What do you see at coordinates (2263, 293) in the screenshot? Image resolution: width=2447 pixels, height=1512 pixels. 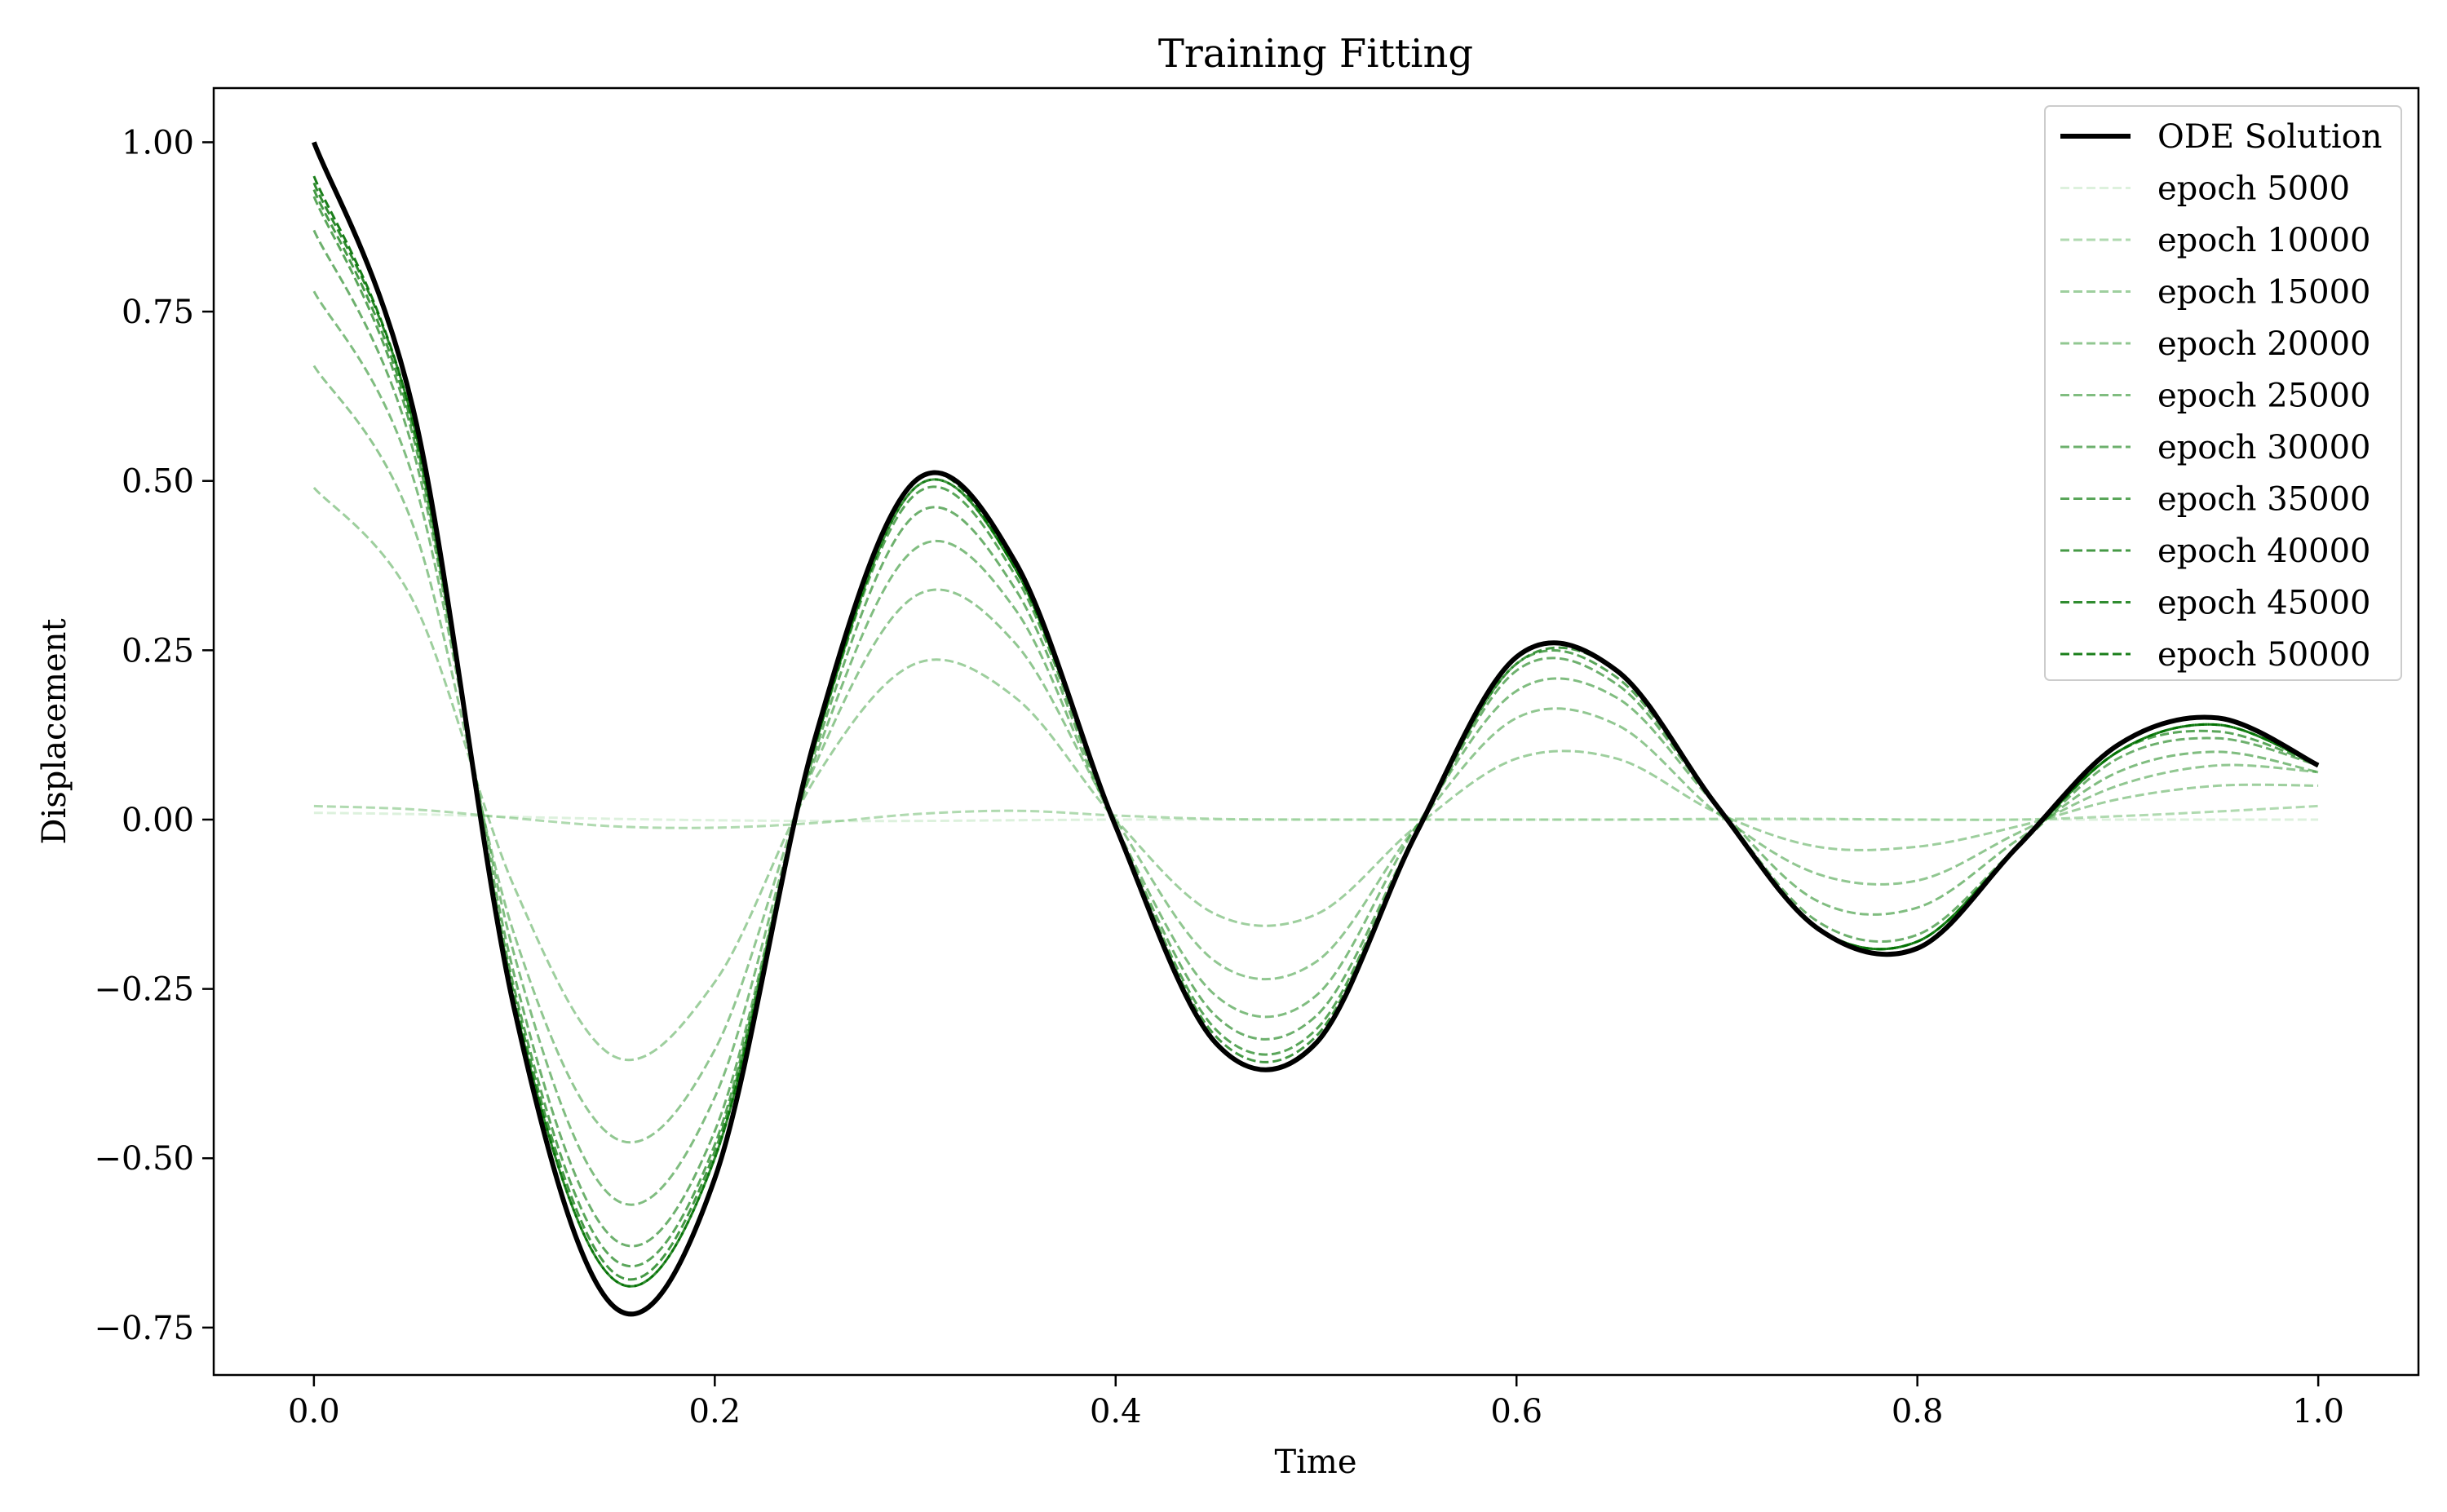 I see `legend-label: epoch 15000` at bounding box center [2263, 293].